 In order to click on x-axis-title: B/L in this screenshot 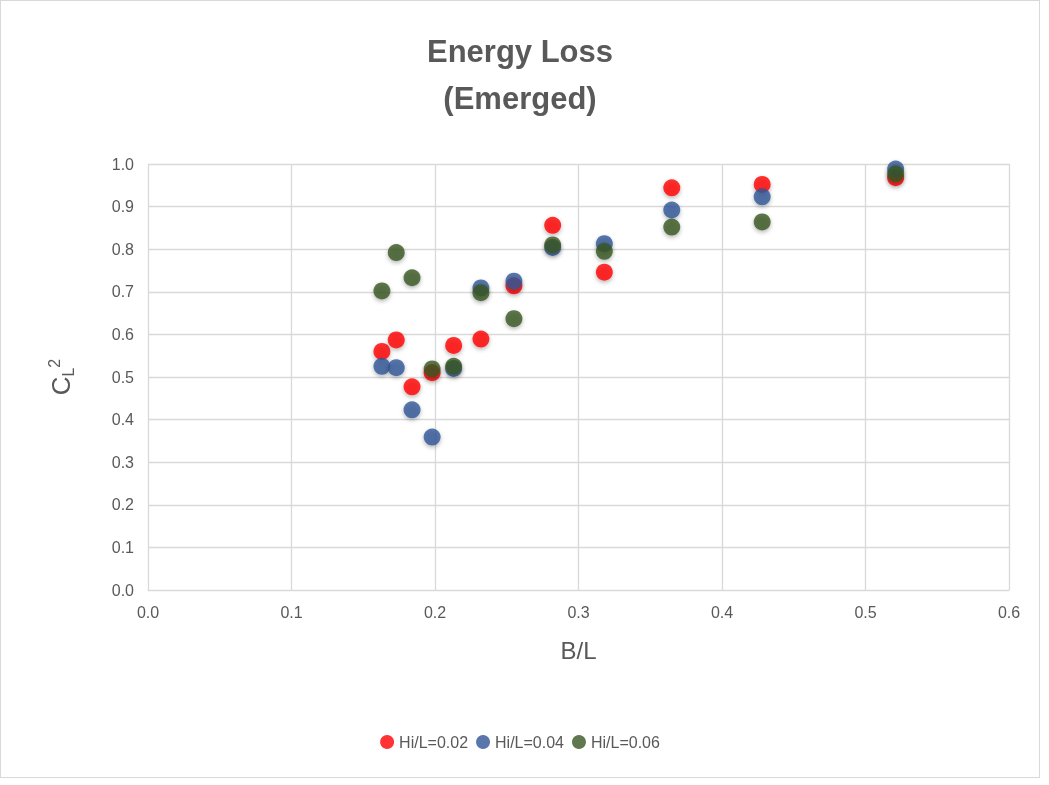, I will do `click(578, 650)`.